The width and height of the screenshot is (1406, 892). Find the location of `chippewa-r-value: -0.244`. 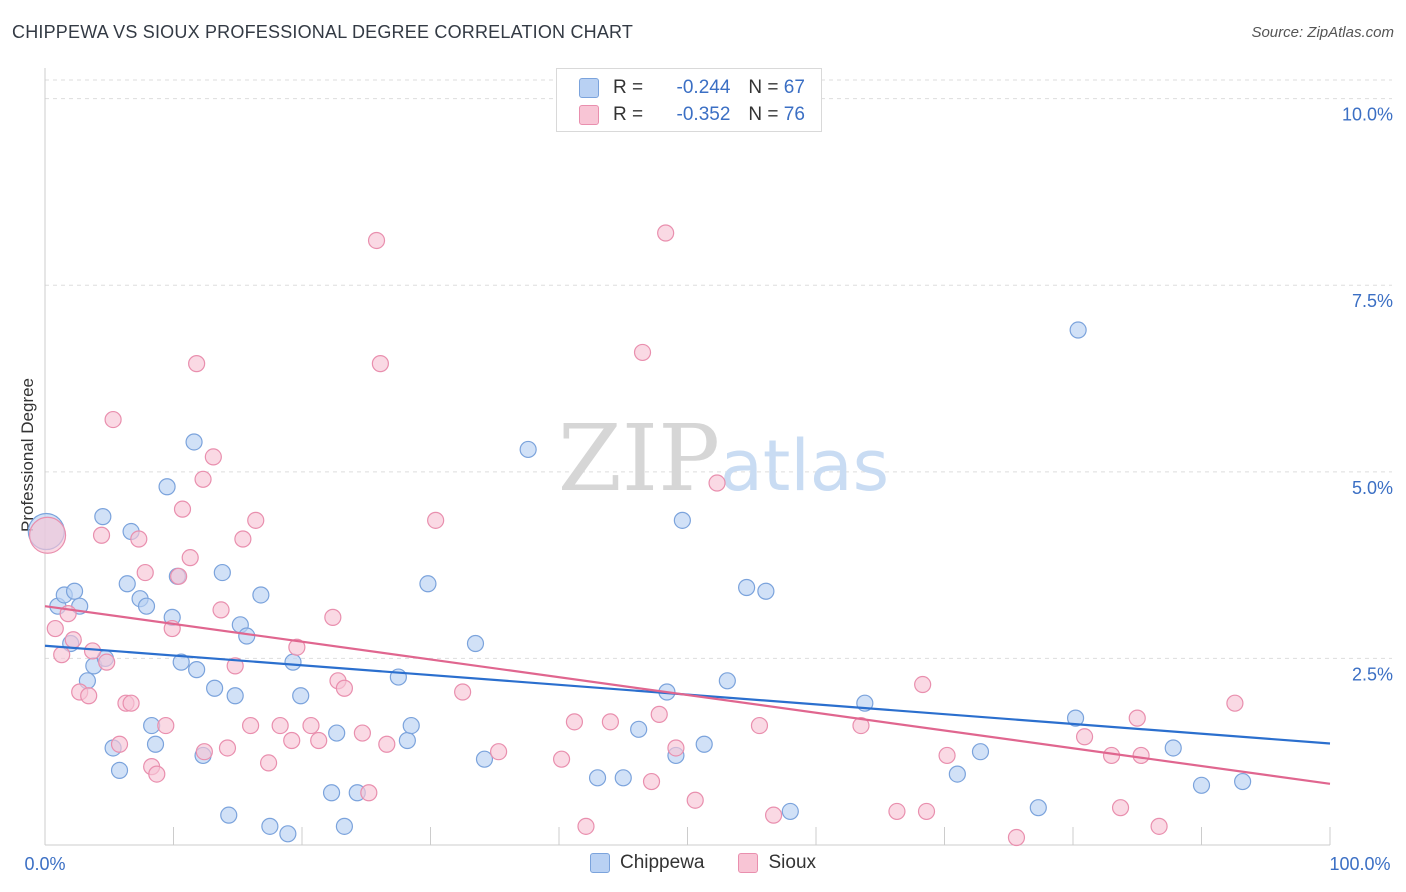

chippewa-r-value: -0.244 is located at coordinates (703, 87).